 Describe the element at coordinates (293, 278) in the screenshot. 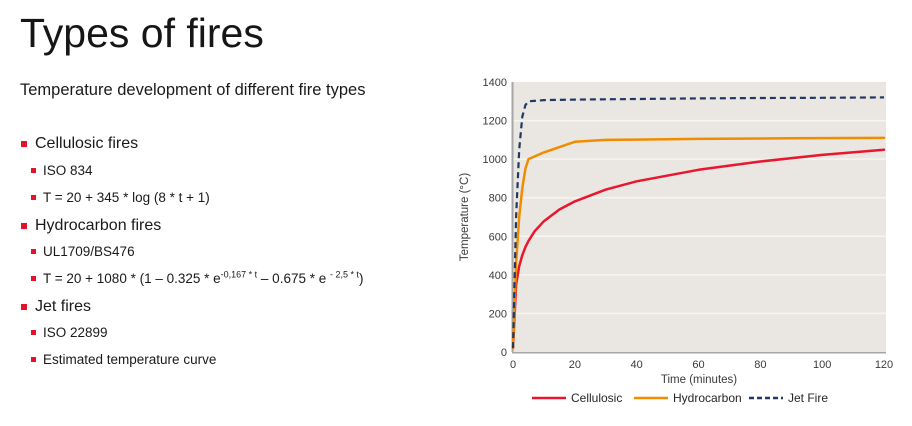

I see `formula-part: – 0.675 * e` at that location.